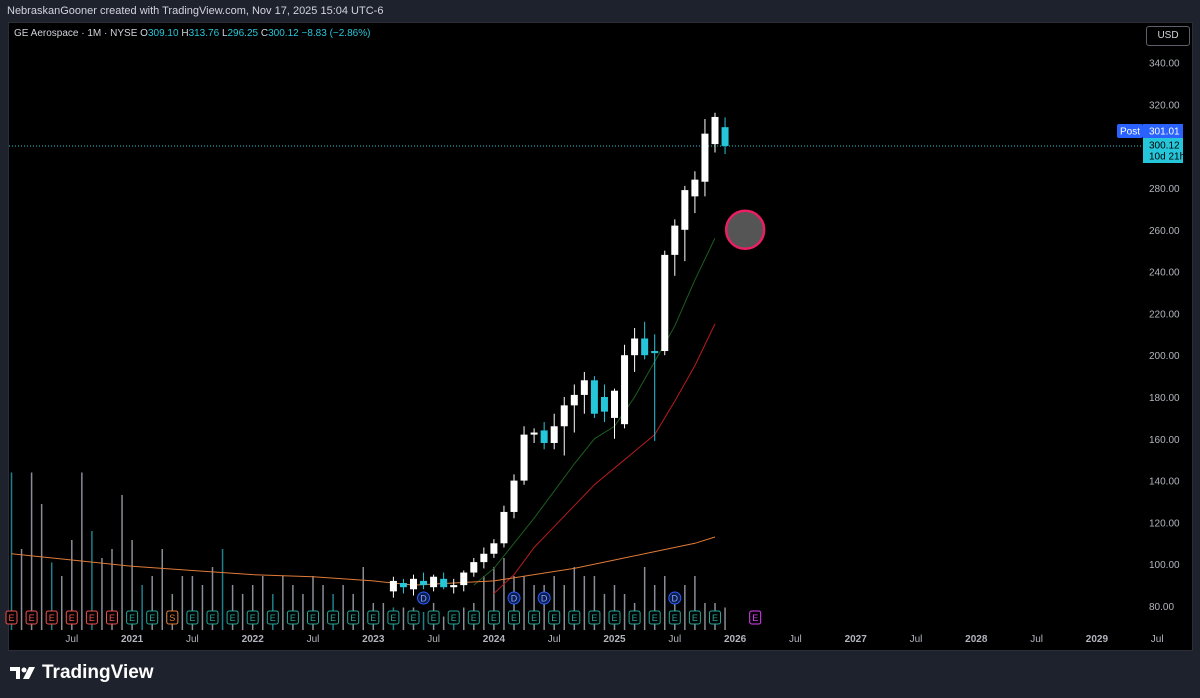 The height and width of the screenshot is (698, 1200). Describe the element at coordinates (1164, 231) in the screenshot. I see `price-tick-label: 260.00` at that location.